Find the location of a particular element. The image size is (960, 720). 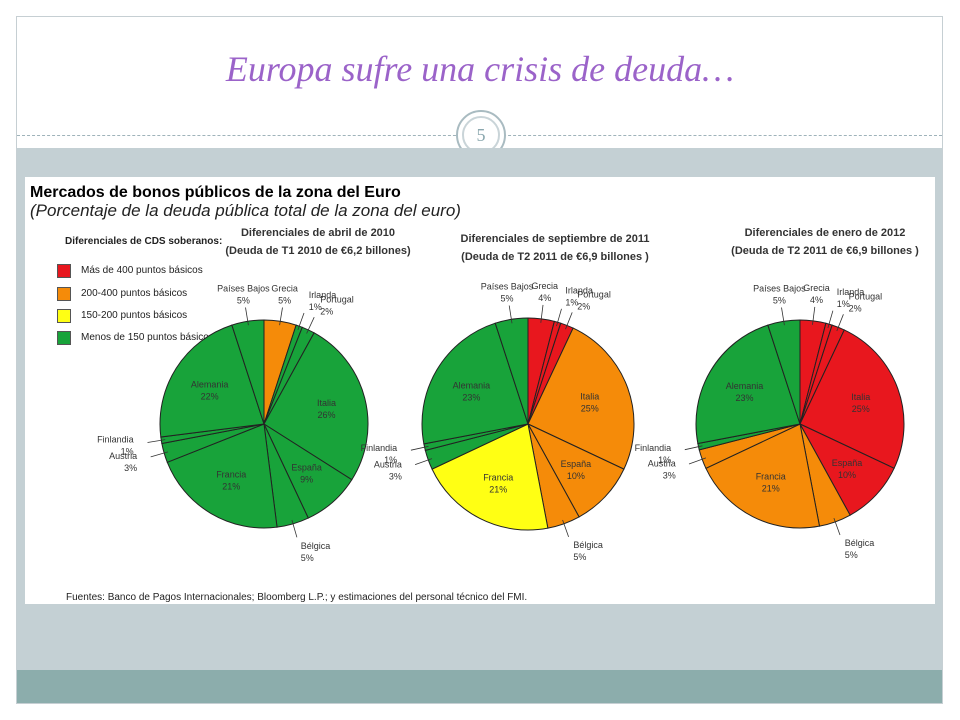

pie-1-slice-alemania is located at coordinates (212, 381).